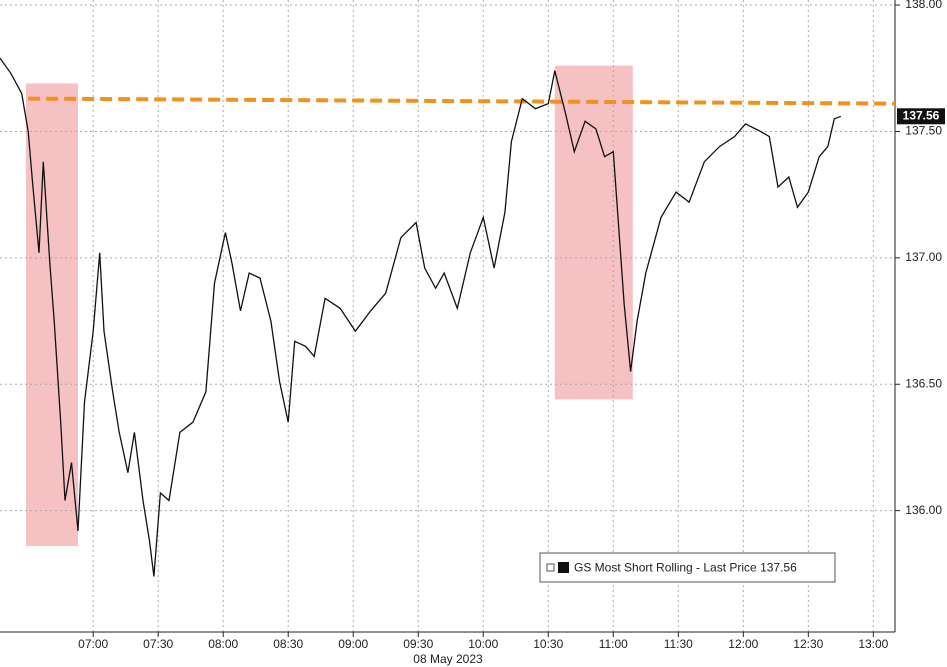 The height and width of the screenshot is (667, 947). What do you see at coordinates (548, 644) in the screenshot?
I see `x-tick-label: 10:30` at bounding box center [548, 644].